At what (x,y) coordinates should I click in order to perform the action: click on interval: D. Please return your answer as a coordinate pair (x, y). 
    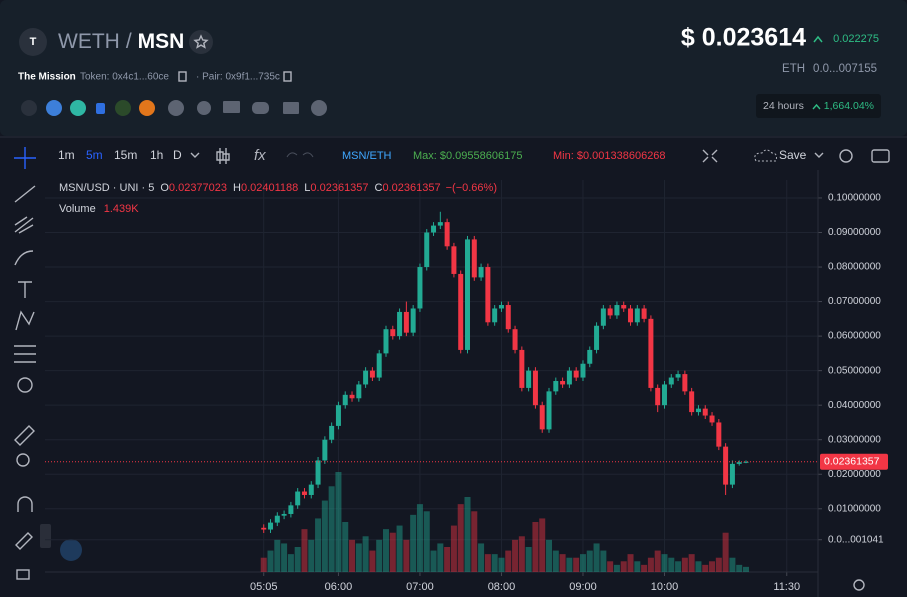
    Looking at the image, I should click on (177, 155).